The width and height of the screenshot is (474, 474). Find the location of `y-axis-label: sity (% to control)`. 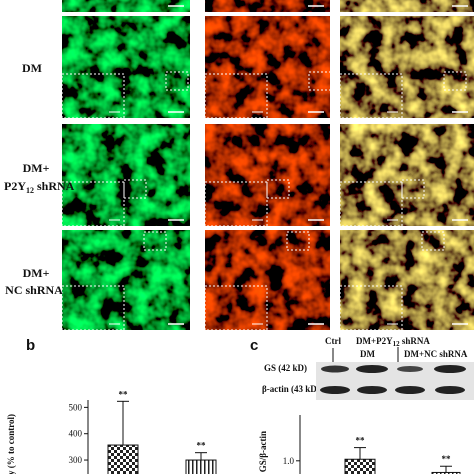

y-axis-label: sity (% to control) is located at coordinates (11, 444).